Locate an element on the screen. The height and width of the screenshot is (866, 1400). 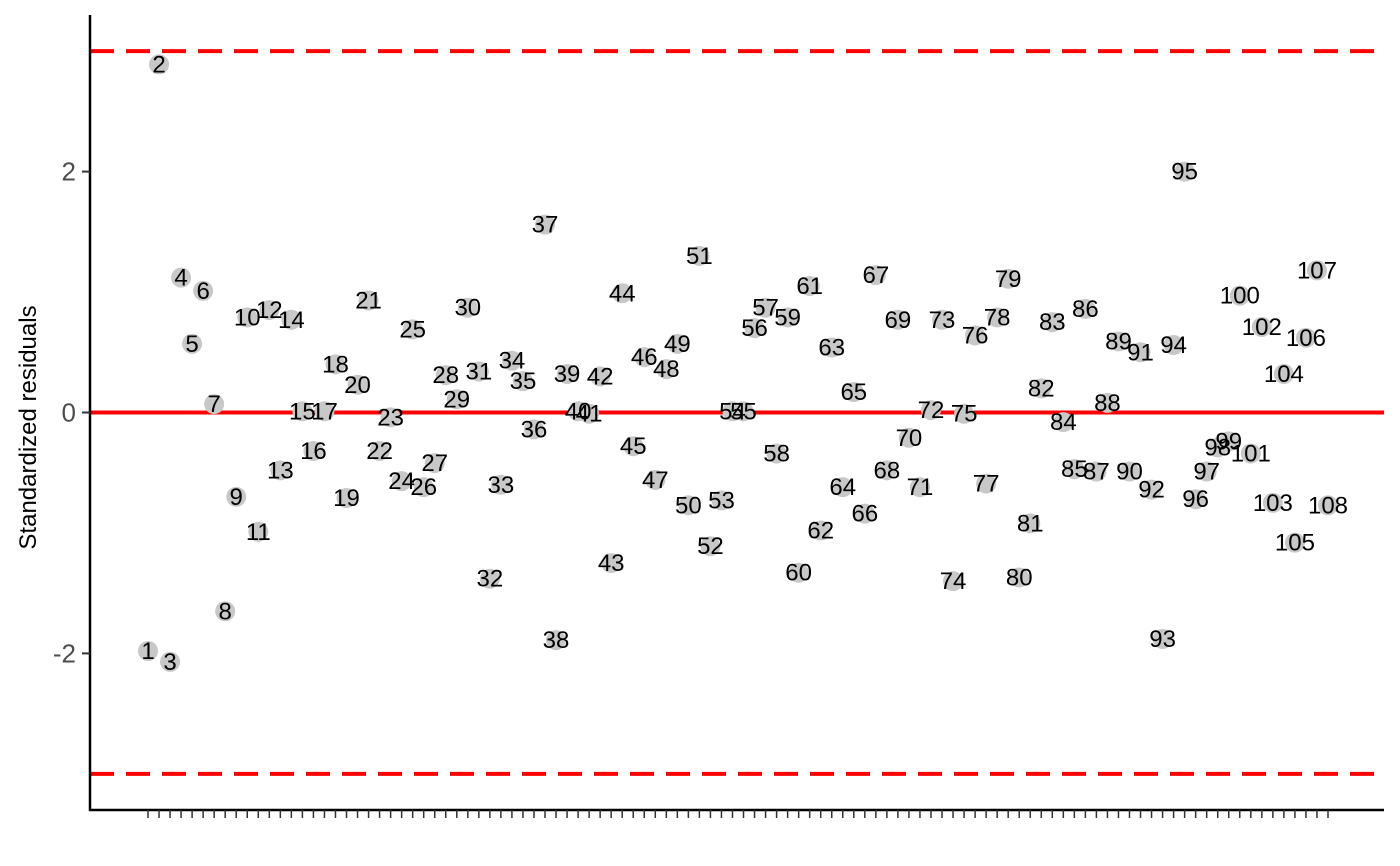
point-label: 21 is located at coordinates (368, 300).